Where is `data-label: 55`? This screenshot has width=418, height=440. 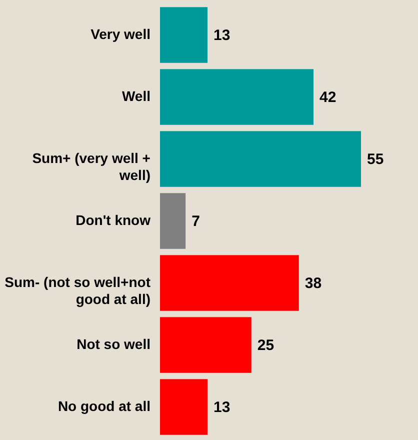 data-label: 55 is located at coordinates (375, 159).